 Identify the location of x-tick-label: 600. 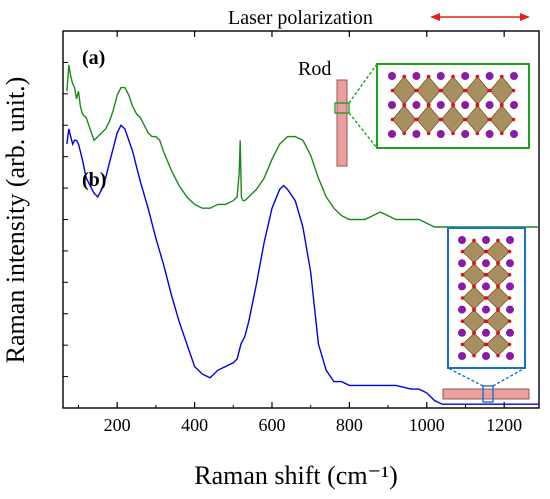
(271, 425).